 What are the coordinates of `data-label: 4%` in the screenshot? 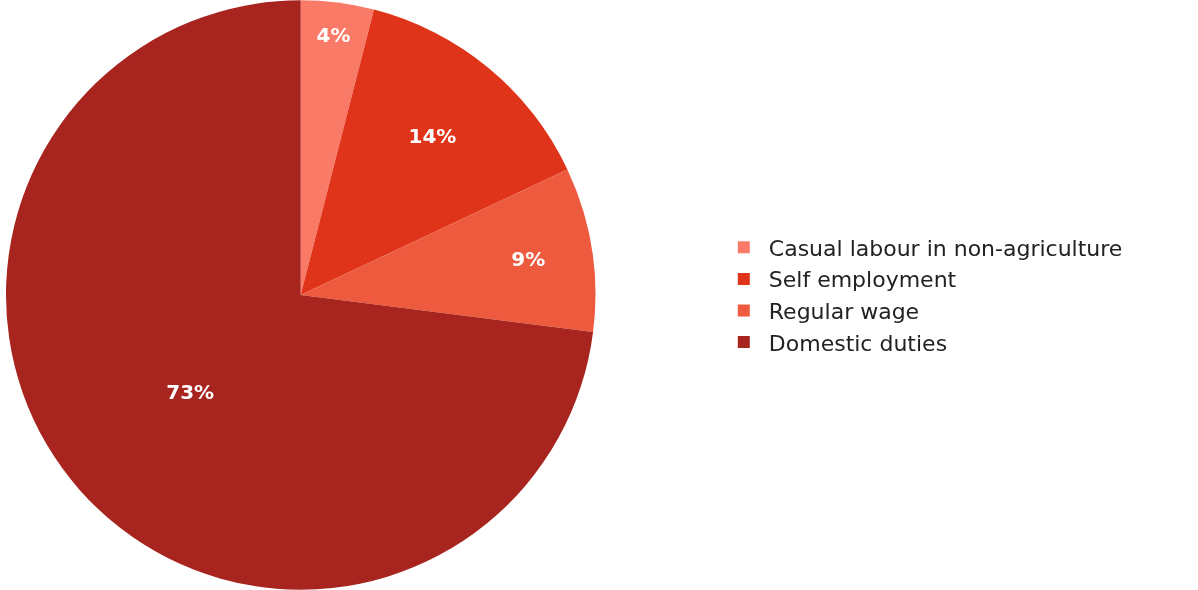 It's located at (333, 35).